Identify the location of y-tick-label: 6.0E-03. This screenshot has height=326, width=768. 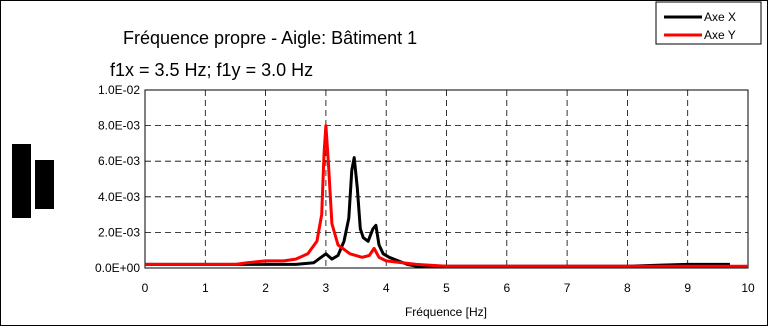
(119, 161).